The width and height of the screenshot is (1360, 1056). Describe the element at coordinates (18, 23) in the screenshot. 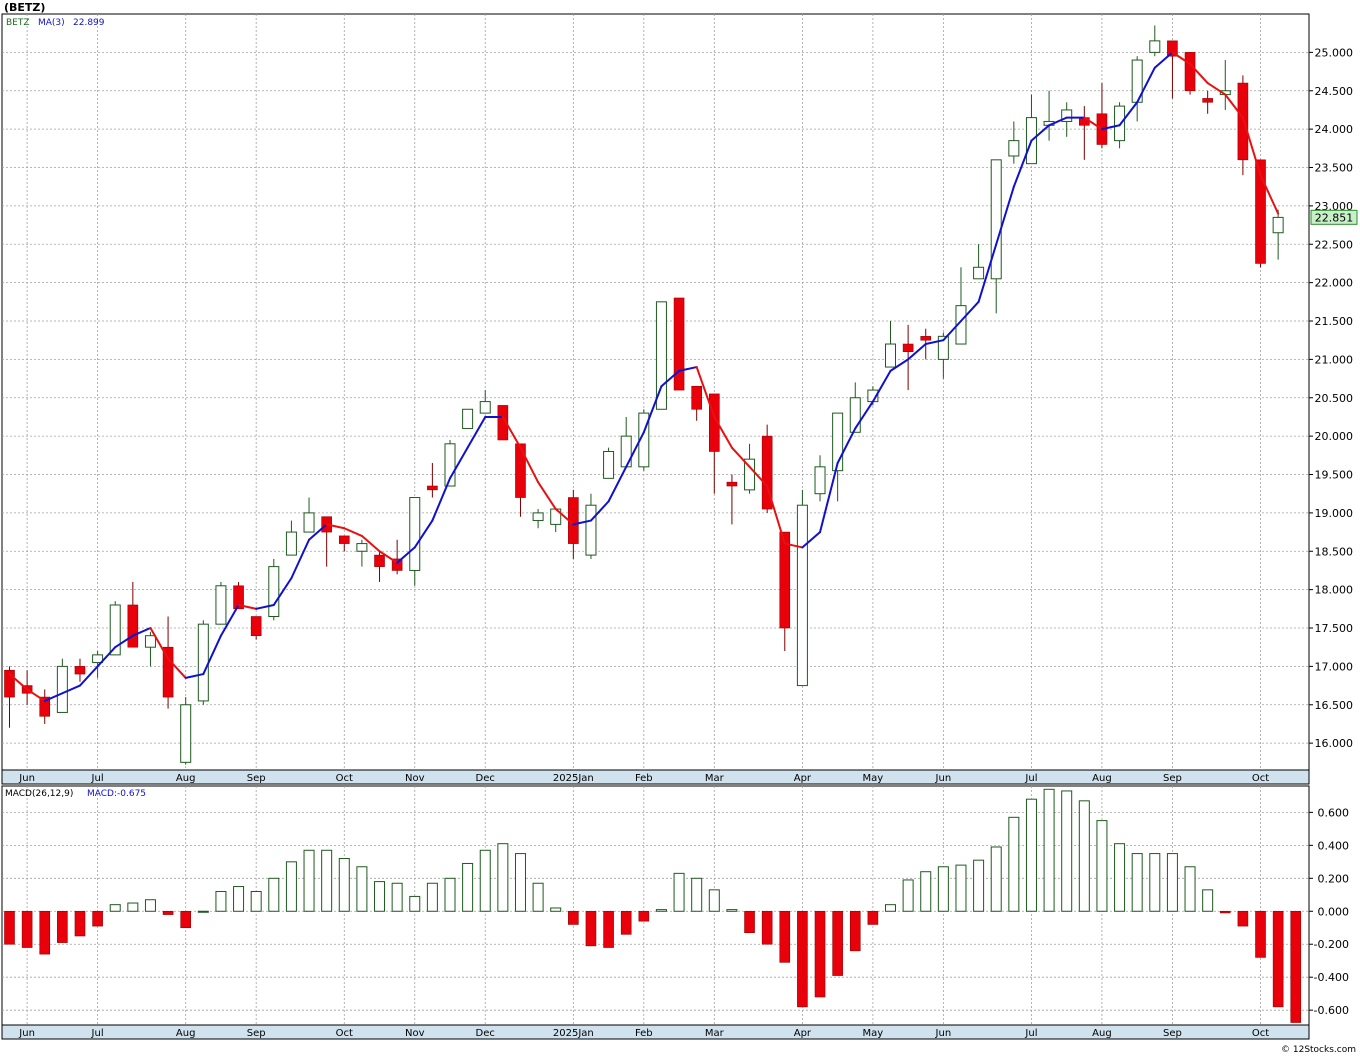

I see `legend-symbol: BETZ` at that location.